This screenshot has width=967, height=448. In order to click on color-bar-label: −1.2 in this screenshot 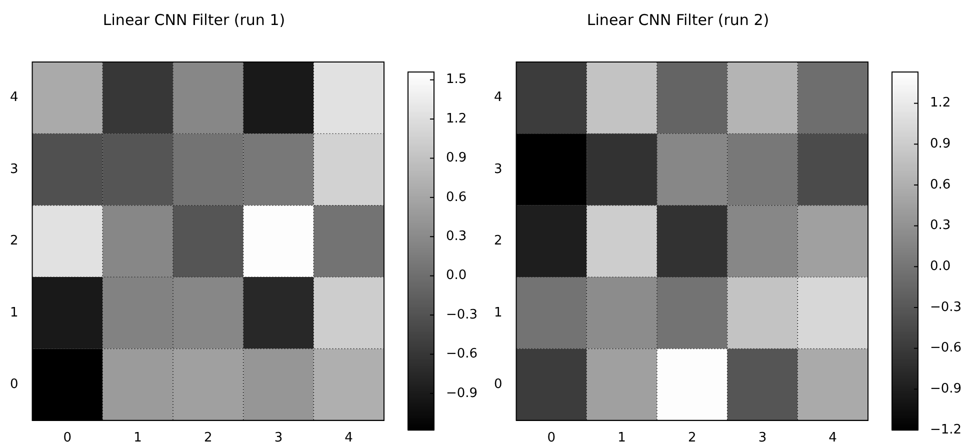, I will do `click(946, 430)`.